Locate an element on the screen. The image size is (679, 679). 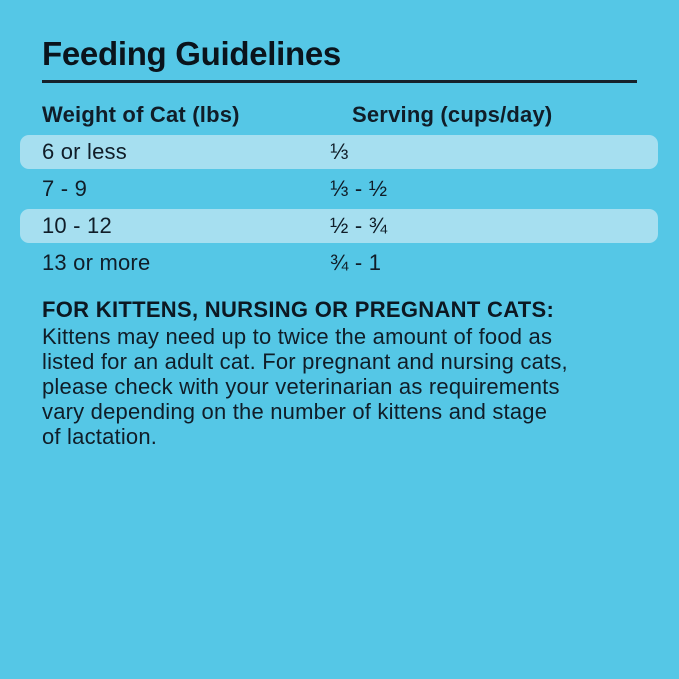
weight-cell: 13 or more is located at coordinates (96, 263).